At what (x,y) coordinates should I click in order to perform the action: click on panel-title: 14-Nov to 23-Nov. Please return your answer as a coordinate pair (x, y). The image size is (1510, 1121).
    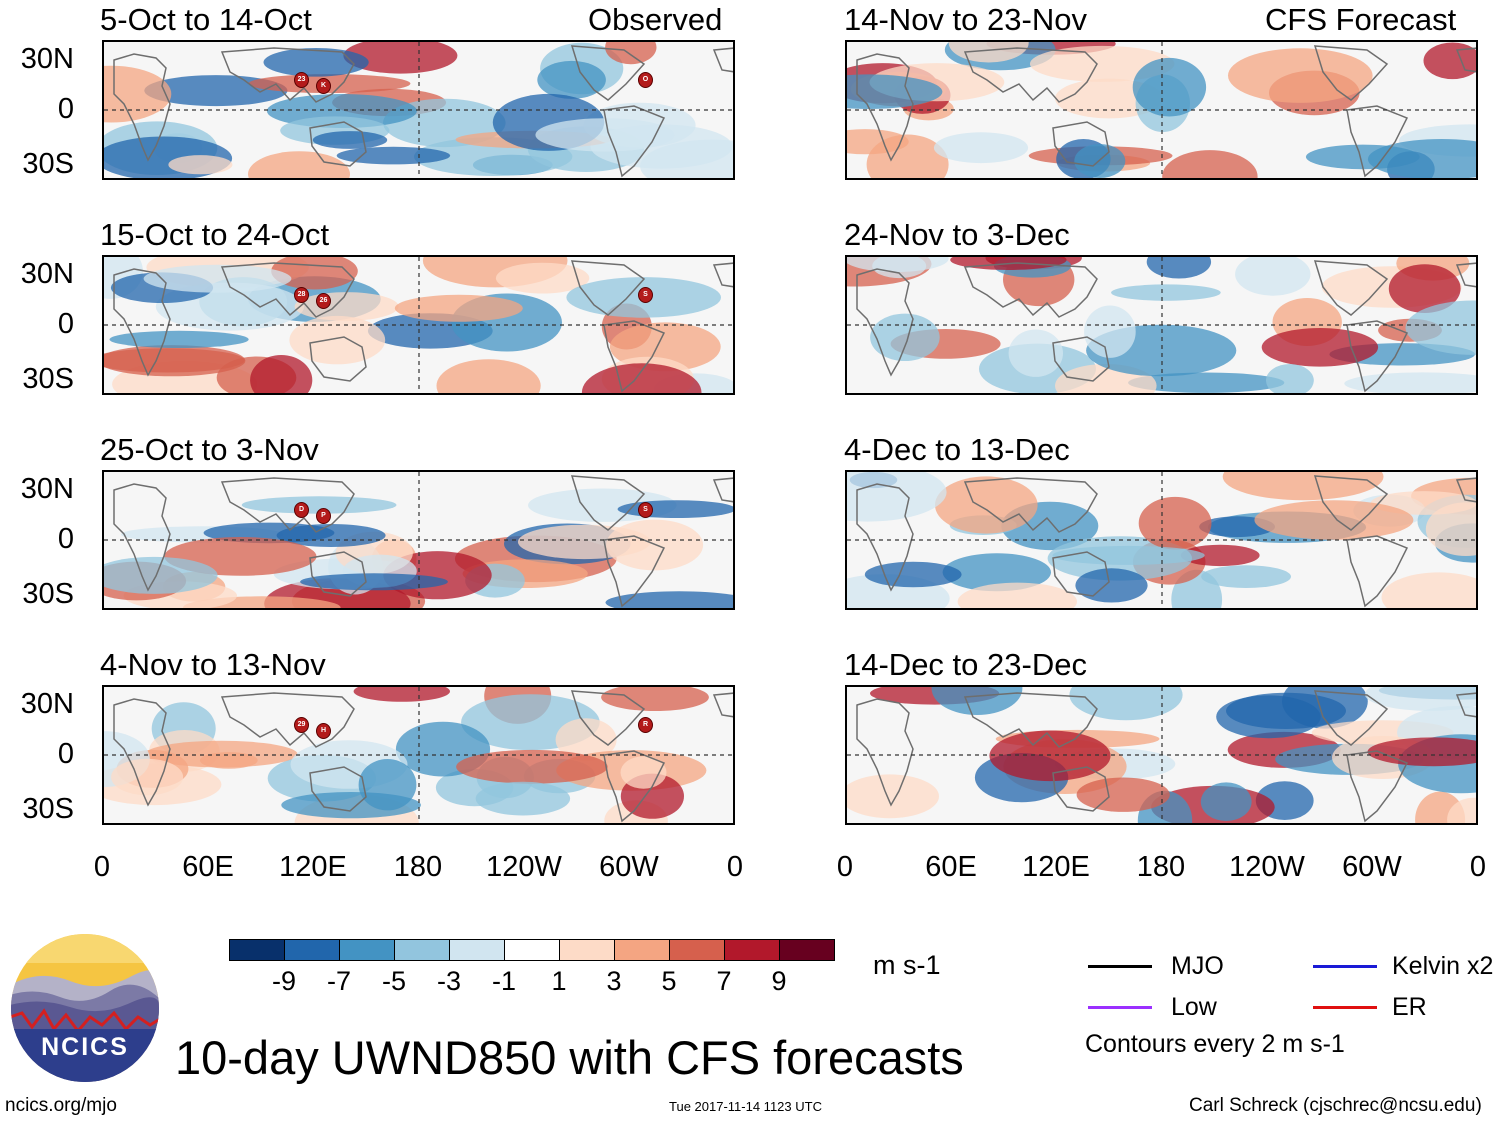
    Looking at the image, I should click on (965, 19).